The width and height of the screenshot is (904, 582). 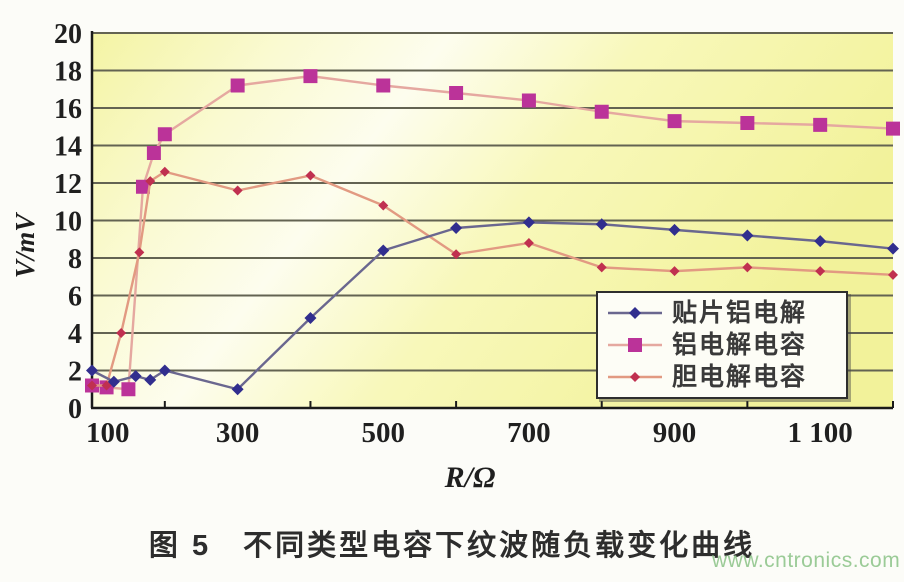 What do you see at coordinates (675, 433) in the screenshot?
I see `x-tick-label: 900` at bounding box center [675, 433].